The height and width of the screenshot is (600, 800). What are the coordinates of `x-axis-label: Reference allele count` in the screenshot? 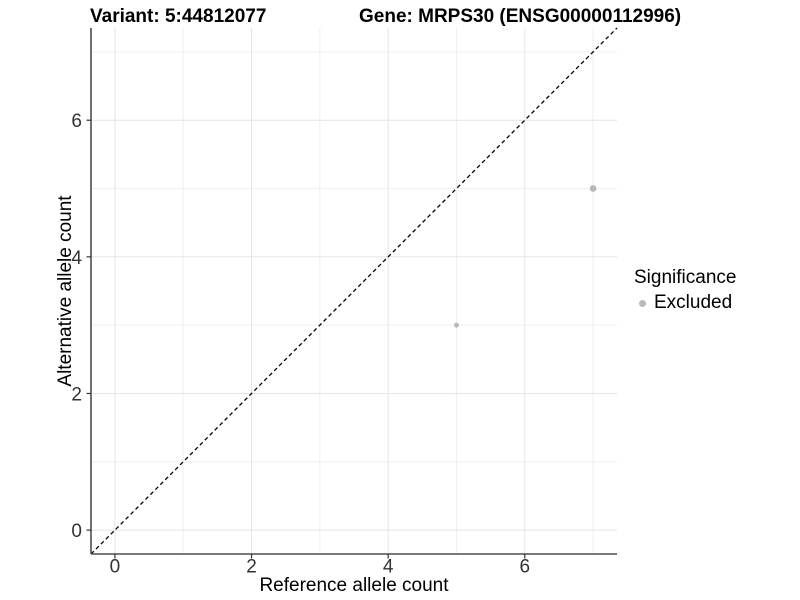 It's located at (354, 585).